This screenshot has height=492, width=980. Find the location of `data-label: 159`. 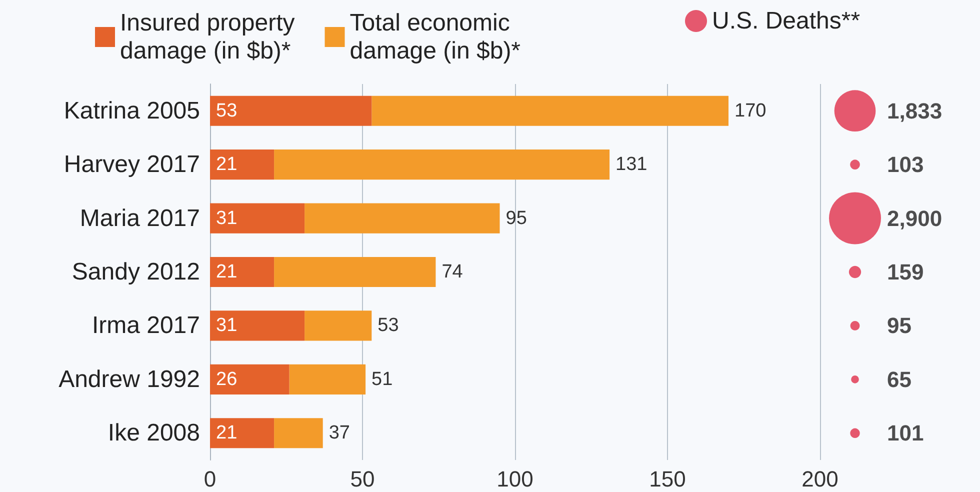

data-label: 159 is located at coordinates (905, 272).